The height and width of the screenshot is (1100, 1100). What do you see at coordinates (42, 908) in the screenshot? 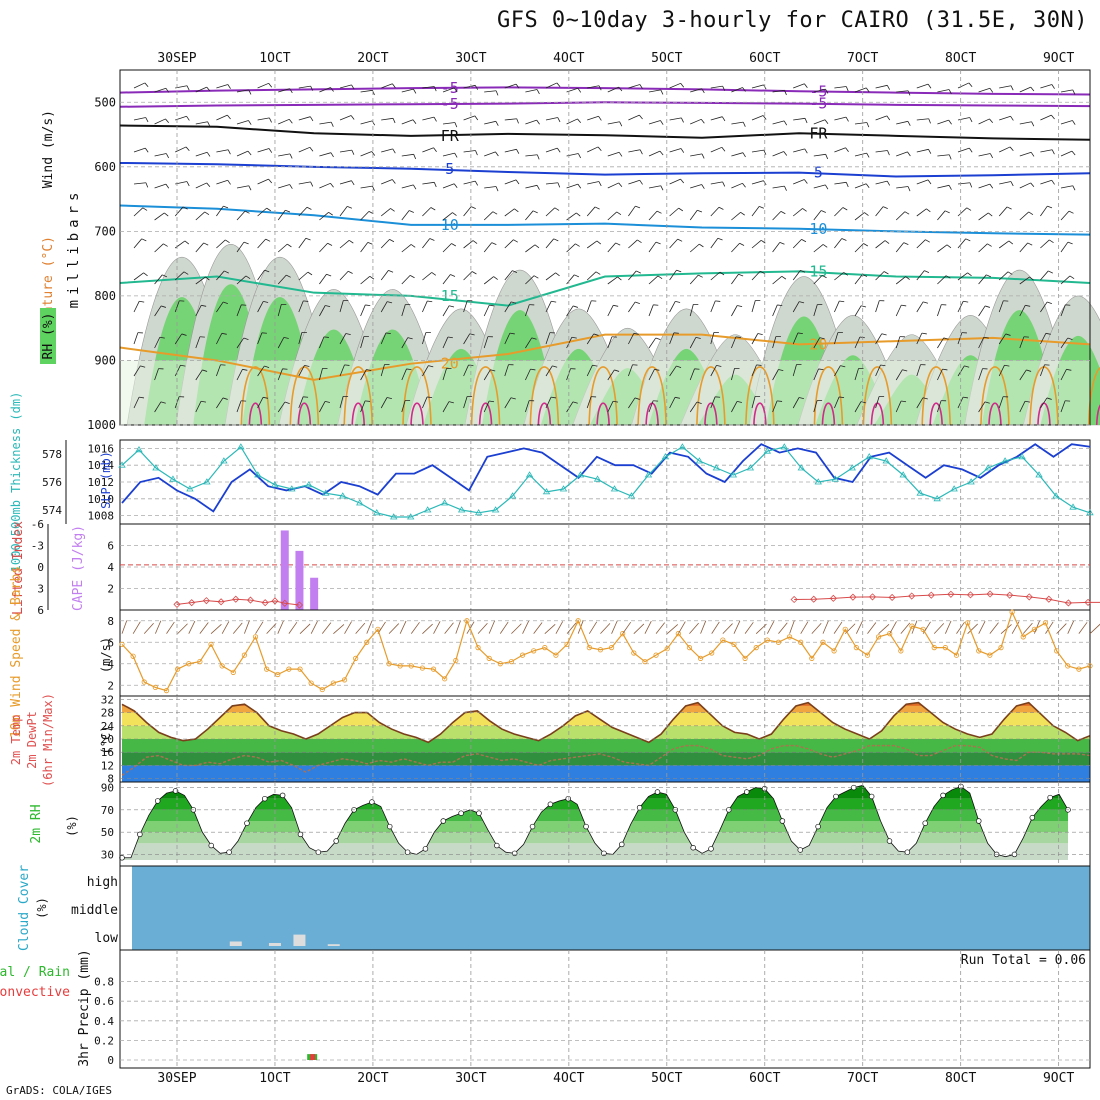
I see `cloud-unit-text: (%)` at bounding box center [42, 908].